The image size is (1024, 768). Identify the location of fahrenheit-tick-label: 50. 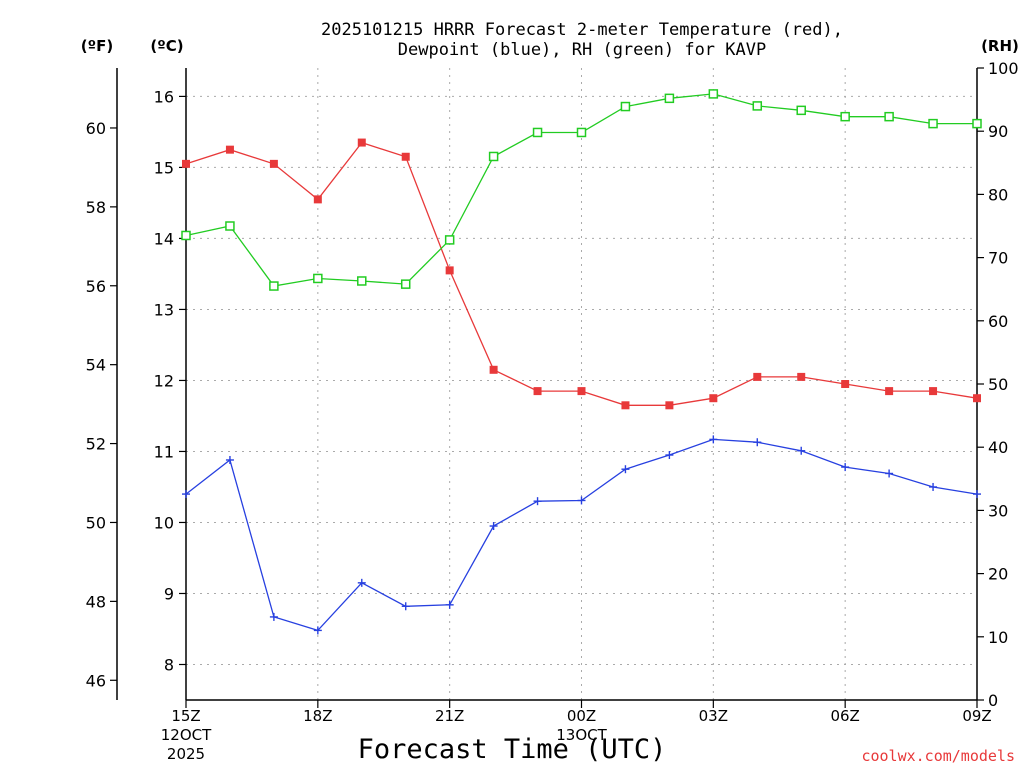
(96, 522).